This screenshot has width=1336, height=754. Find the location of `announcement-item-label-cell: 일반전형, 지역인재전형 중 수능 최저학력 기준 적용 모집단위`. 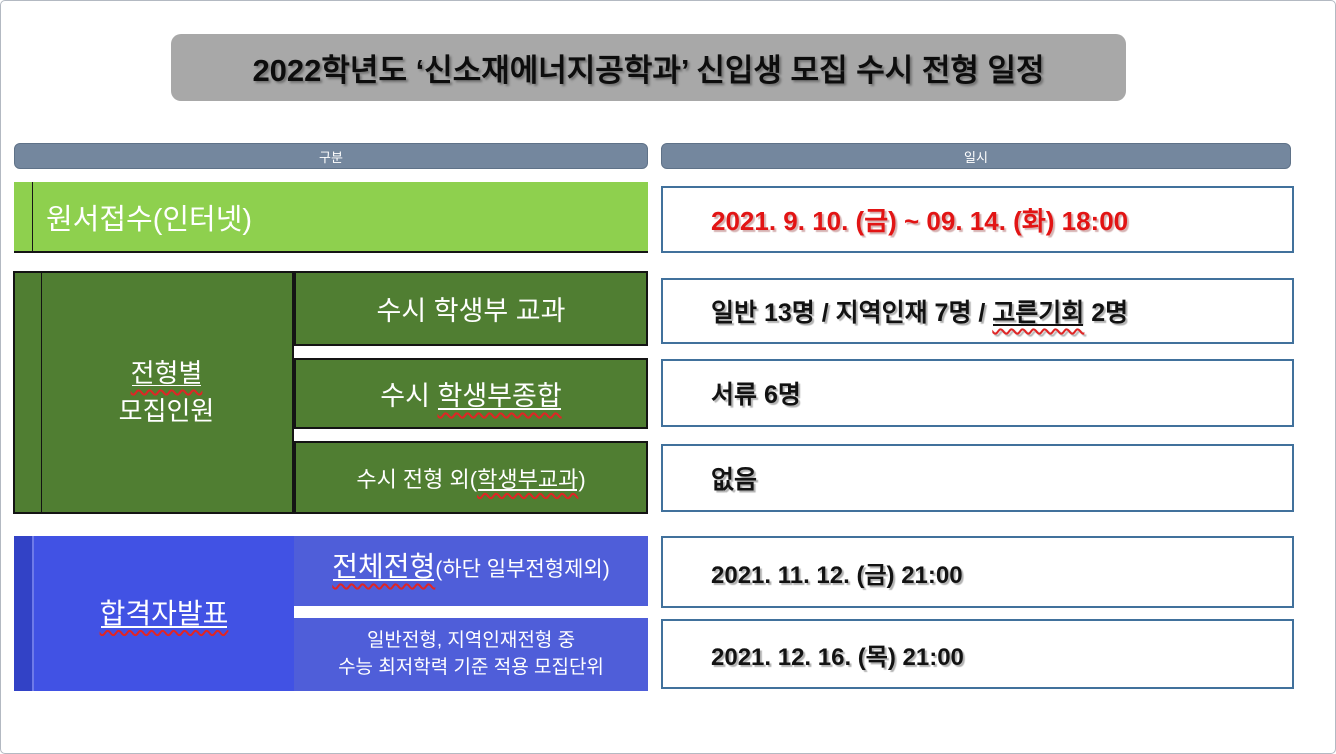

announcement-item-label-cell: 일반전형, 지역인재전형 중 수능 최저학력 기준 적용 모집단위 is located at coordinates (471, 654).